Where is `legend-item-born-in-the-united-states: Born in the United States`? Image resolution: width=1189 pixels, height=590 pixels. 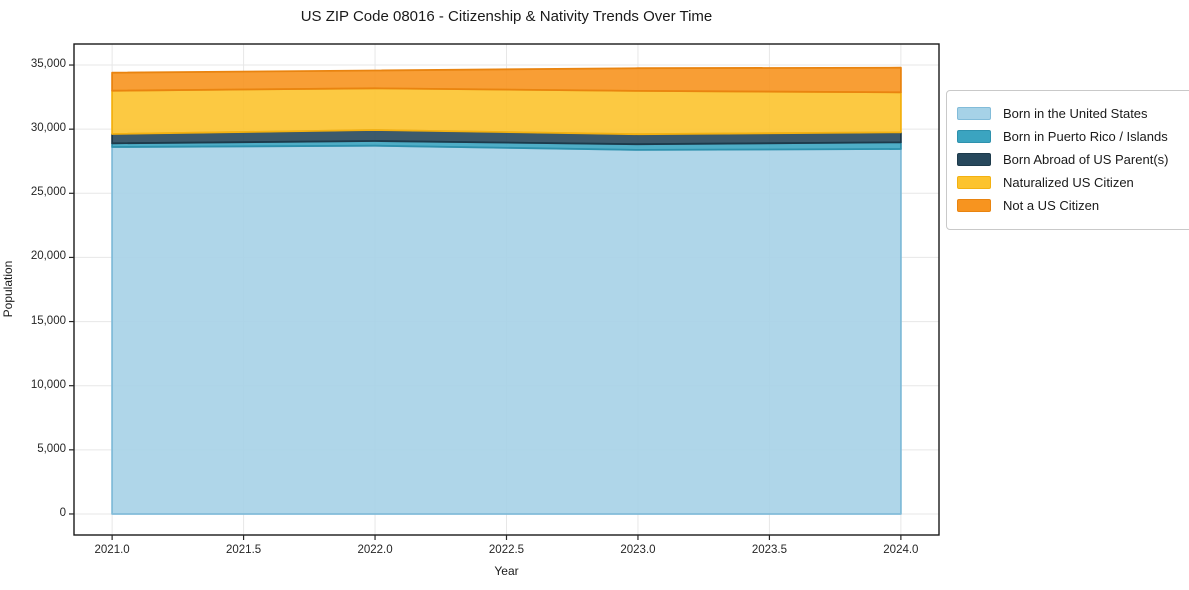 legend-item-born-in-the-united-states: Born in the United States is located at coordinates (1073, 113).